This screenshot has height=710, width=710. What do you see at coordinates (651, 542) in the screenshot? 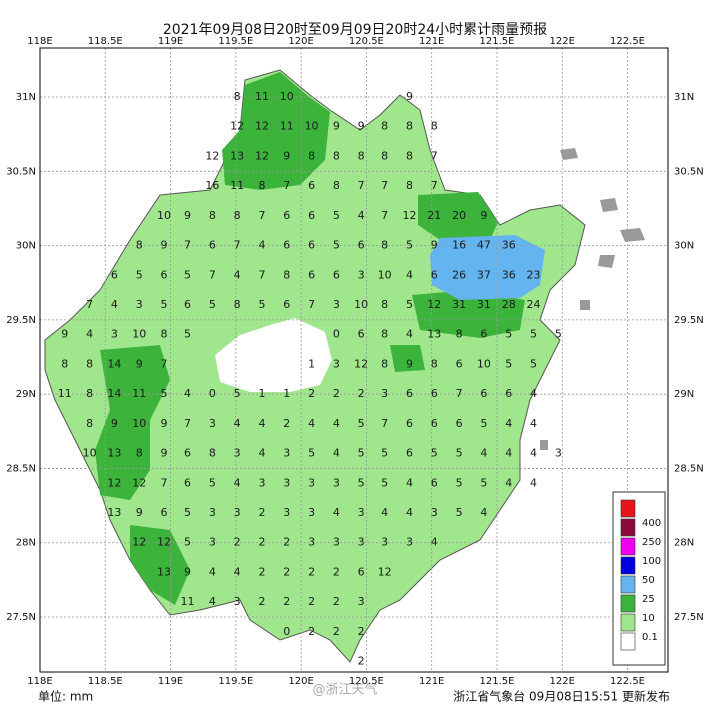
I see `legend-label: 250` at bounding box center [651, 542].